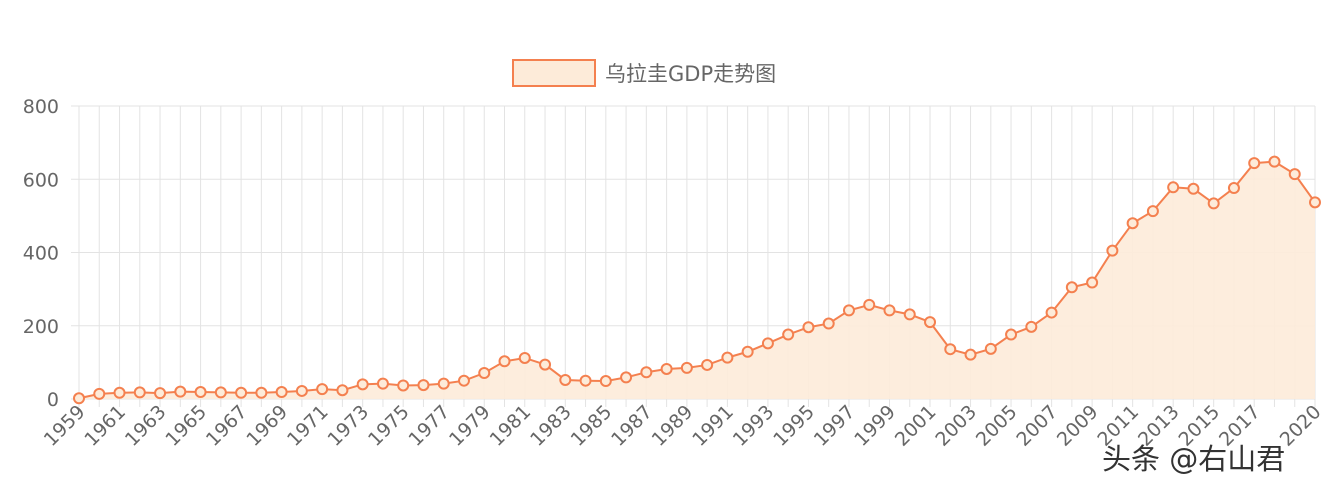 The height and width of the screenshot is (491, 1332). What do you see at coordinates (430, 426) in the screenshot?
I see `x-tick-label: 1977` at bounding box center [430, 426].